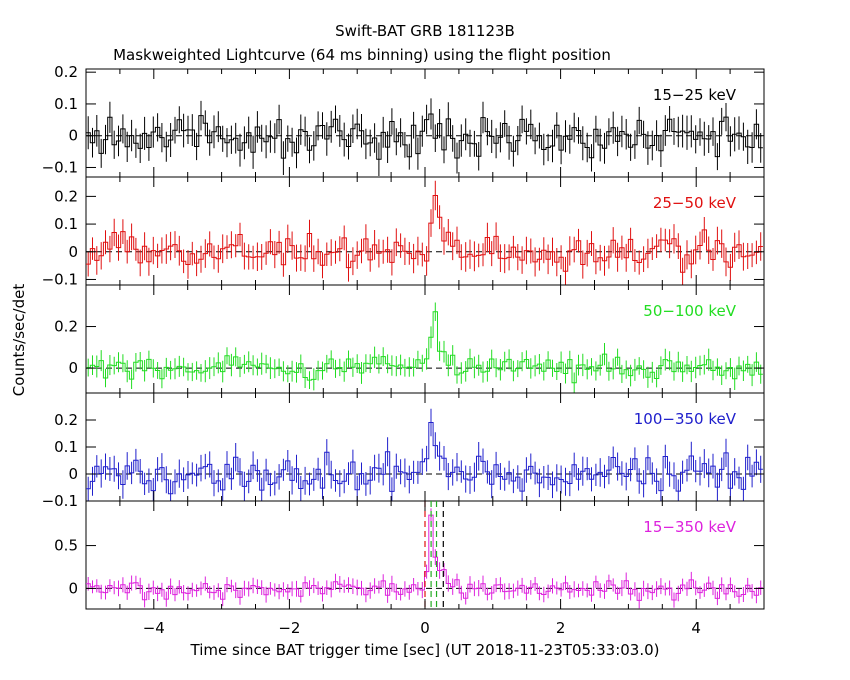  What do you see at coordinates (696, 628) in the screenshot?
I see `x-tick-label: 4` at bounding box center [696, 628].